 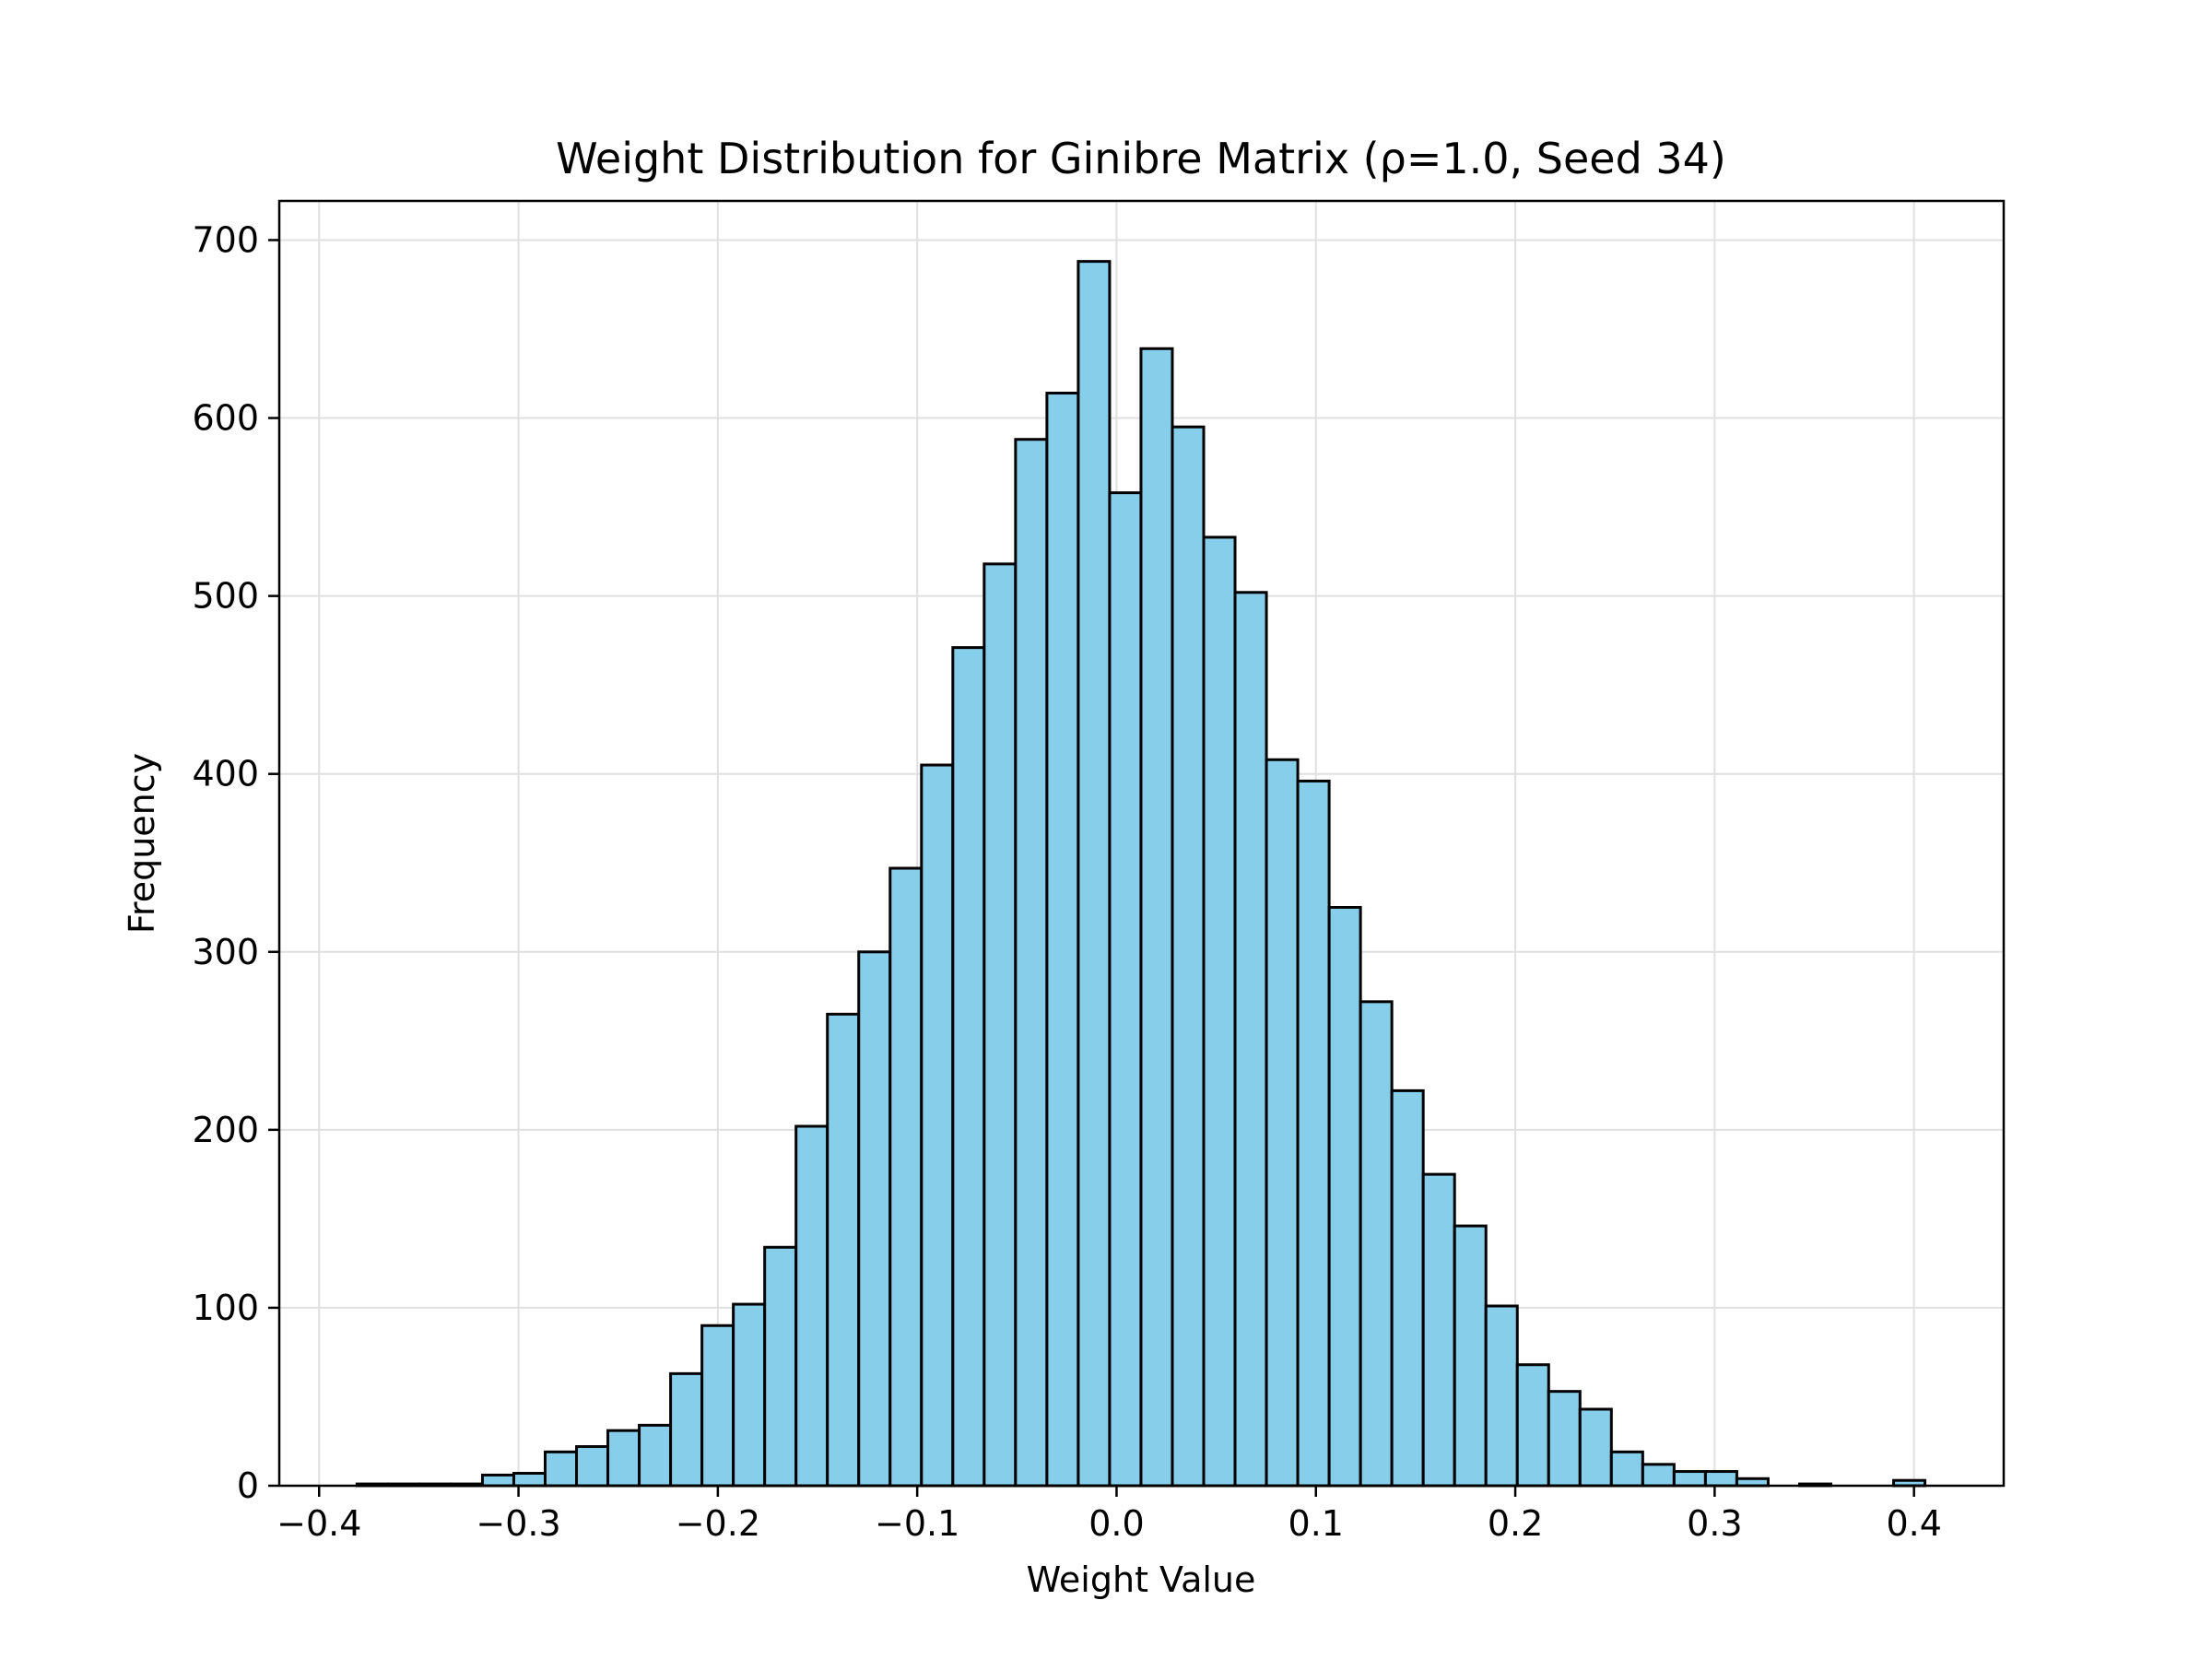 I want to click on y-tick-label: 600, so click(x=225, y=418).